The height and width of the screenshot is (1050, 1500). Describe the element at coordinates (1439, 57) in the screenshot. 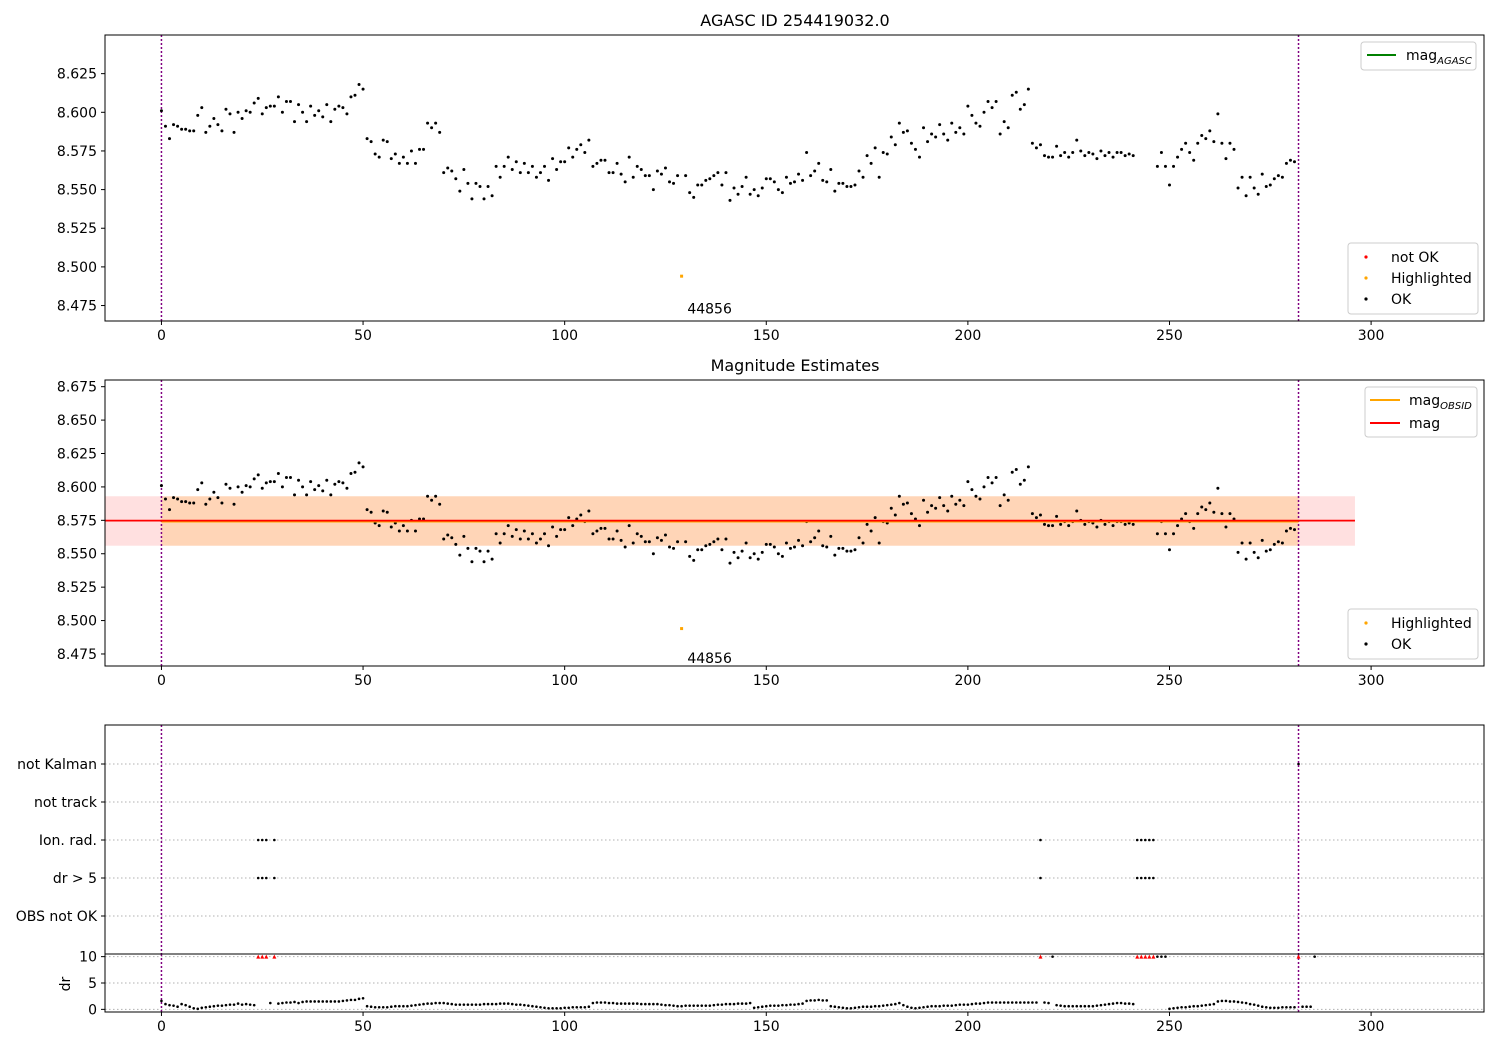

I see `legend-agasc-label: magAGASC` at that location.